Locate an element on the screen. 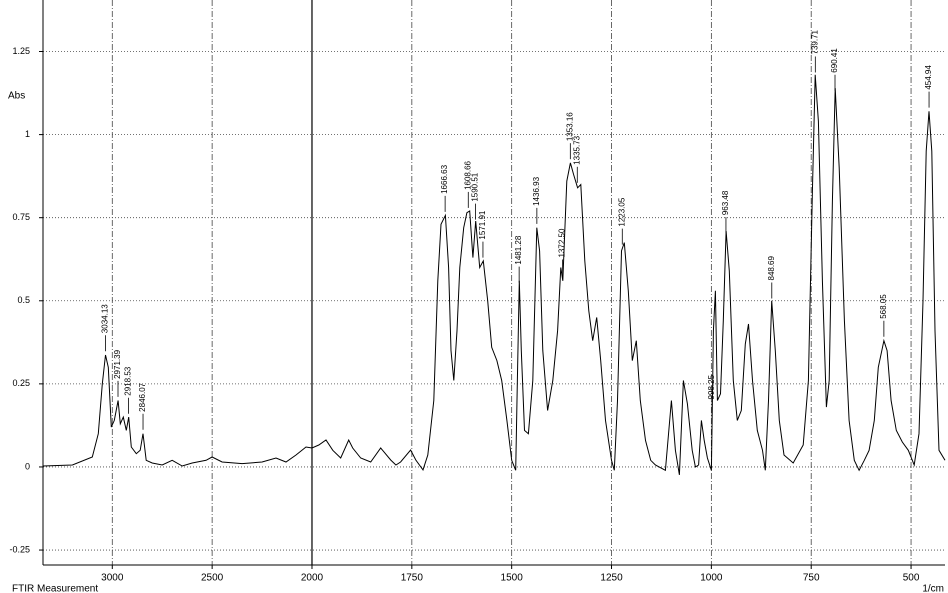 This screenshot has width=948, height=593. x-tick-label: 1500 is located at coordinates (512, 578).